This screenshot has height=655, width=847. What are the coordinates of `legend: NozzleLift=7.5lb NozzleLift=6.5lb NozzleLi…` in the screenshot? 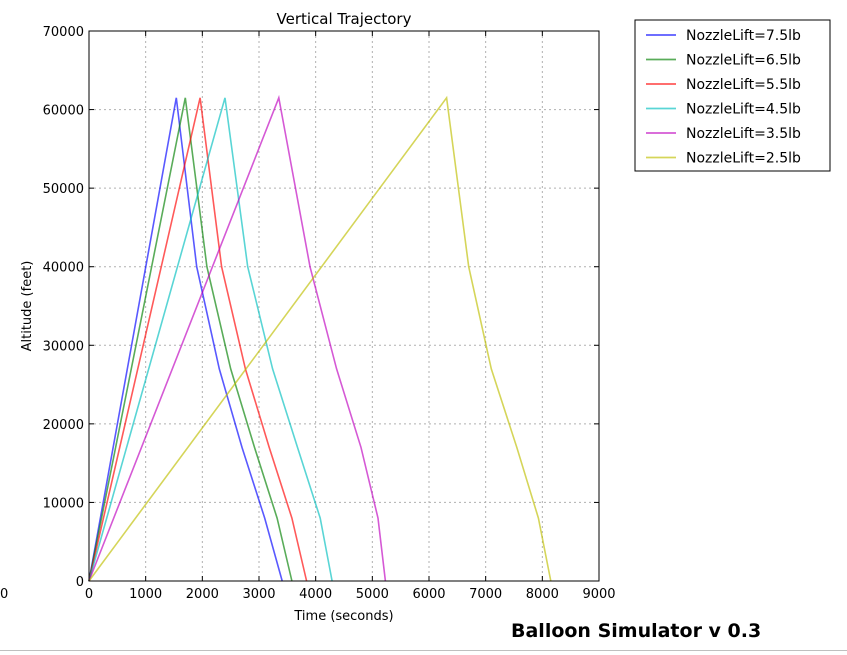 It's located at (732, 95).